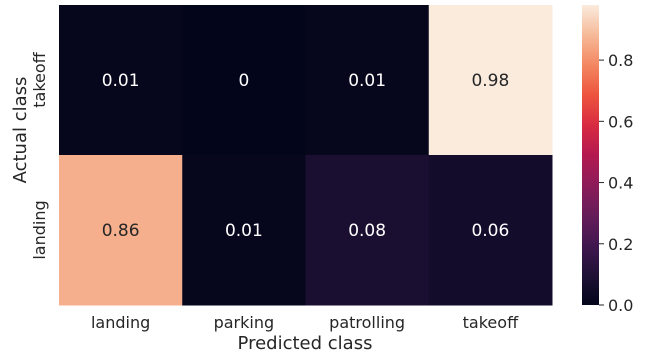 Image resolution: width=647 pixels, height=359 pixels. I want to click on x-axis-title: Predicted class, so click(305, 343).